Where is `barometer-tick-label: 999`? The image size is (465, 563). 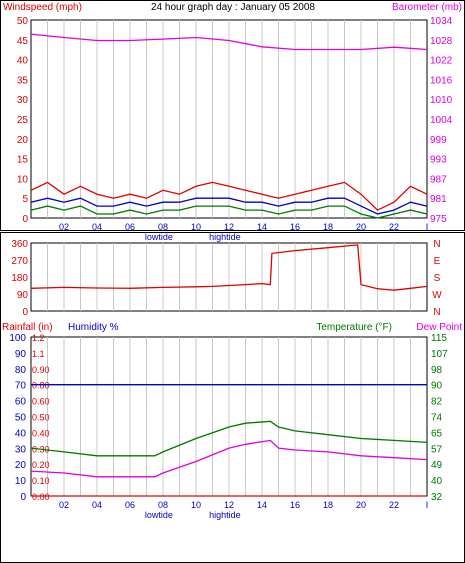 barometer-tick-label: 999 is located at coordinates (438, 140).